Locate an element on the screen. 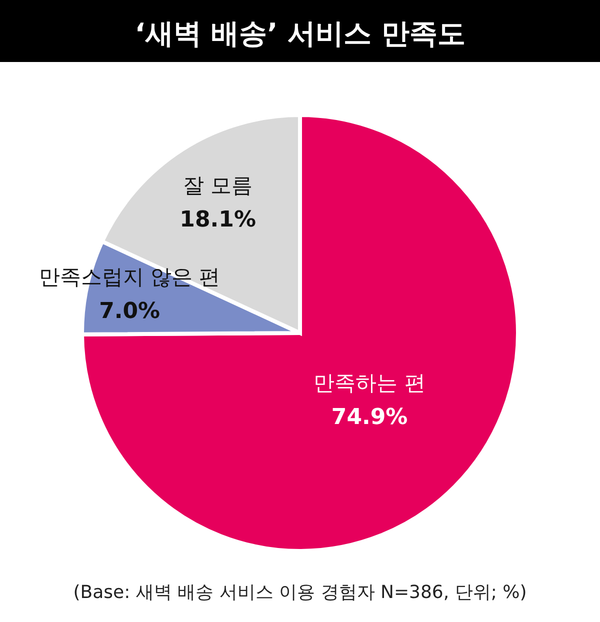 The image size is (600, 622). chart-title: ‘새벽 배송’ 서비스 만족도 is located at coordinates (300, 33).